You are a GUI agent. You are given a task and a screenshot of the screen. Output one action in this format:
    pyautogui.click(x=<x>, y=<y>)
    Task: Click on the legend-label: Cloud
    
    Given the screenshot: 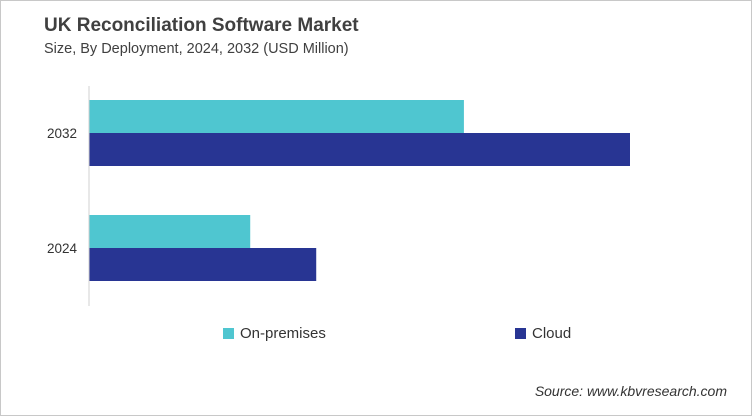 What is the action you would take?
    pyautogui.click(x=552, y=333)
    